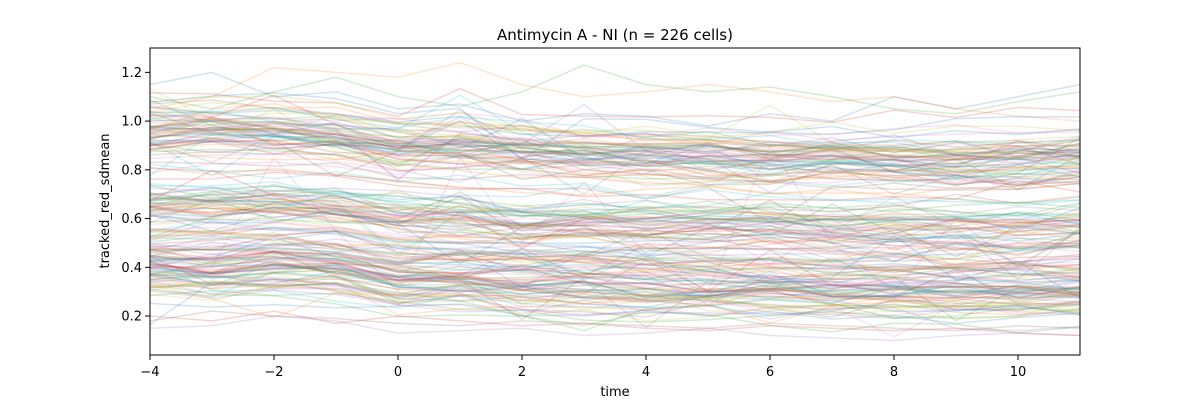  Describe the element at coordinates (149, 372) in the screenshot. I see `x-tick-label: −4` at that location.